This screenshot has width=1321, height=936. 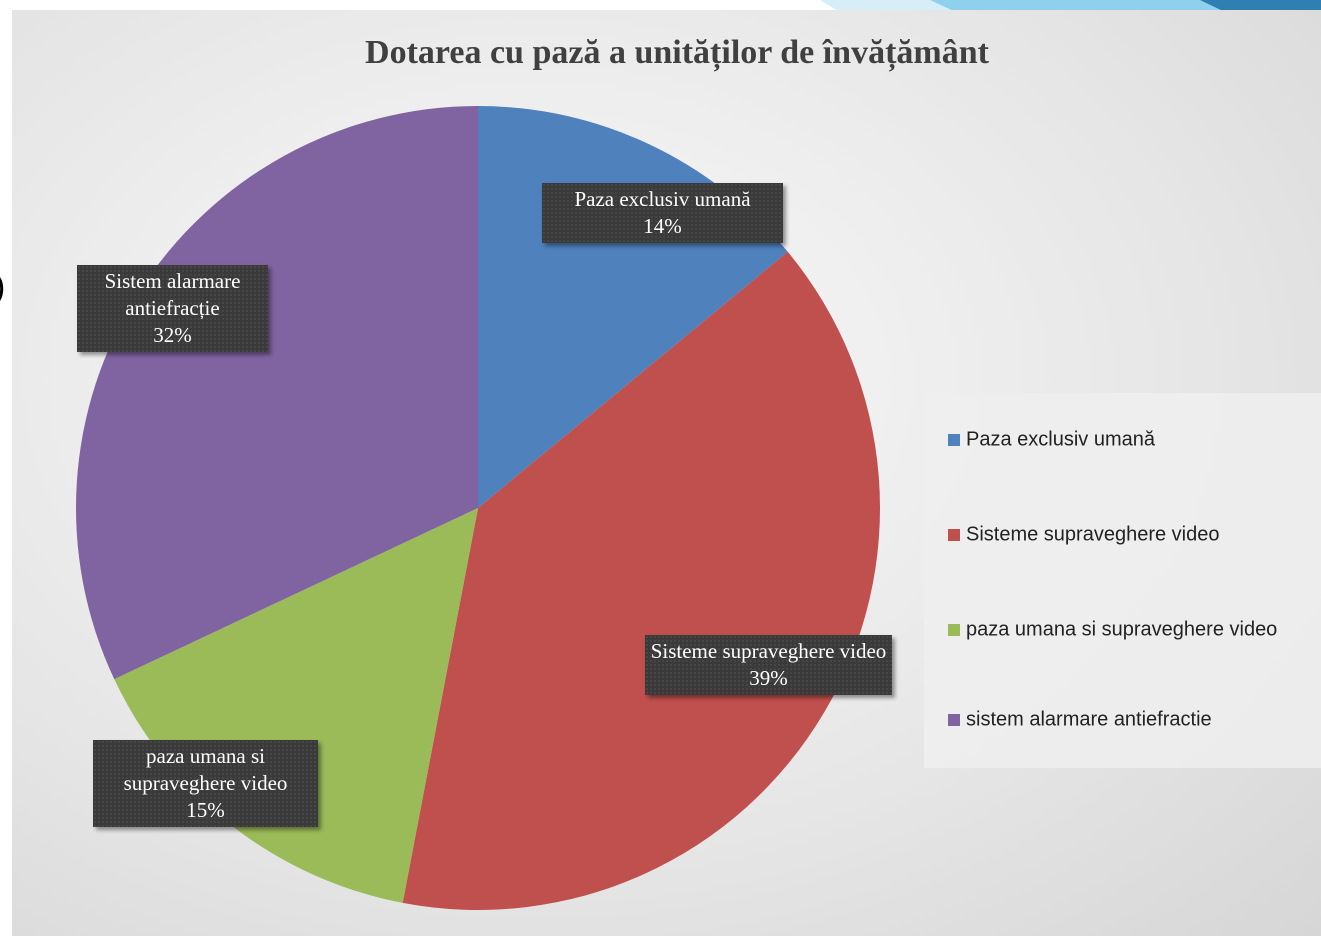 I want to click on slide-fragment: ), so click(x=2, y=287).